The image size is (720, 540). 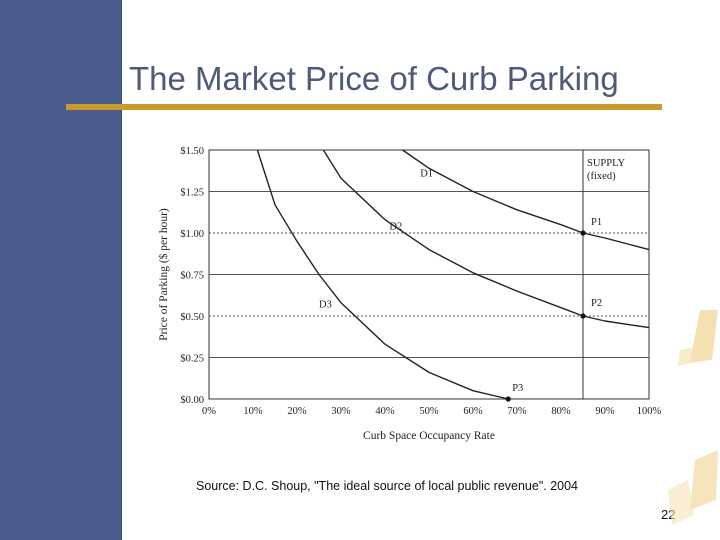 What do you see at coordinates (426, 174) in the screenshot?
I see `curve-label: D1` at bounding box center [426, 174].